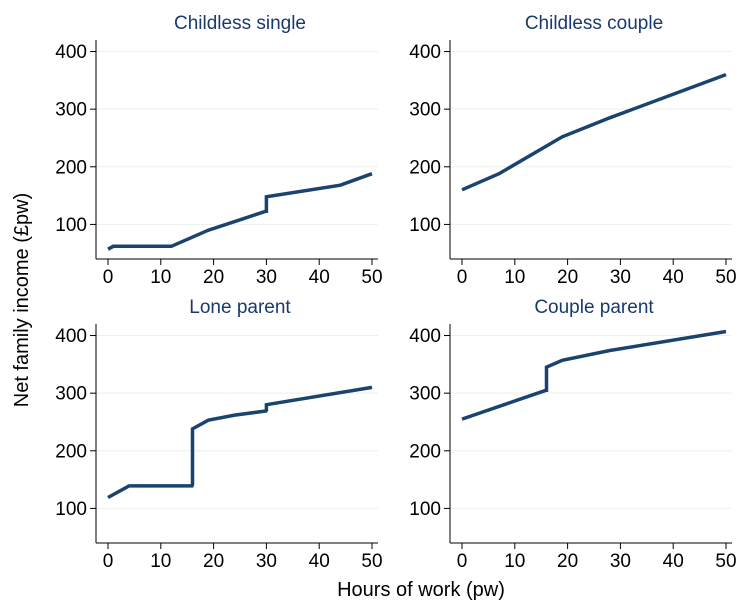 This screenshot has height=602, width=743. What do you see at coordinates (594, 307) in the screenshot?
I see `panel-title: Couple parent` at bounding box center [594, 307].